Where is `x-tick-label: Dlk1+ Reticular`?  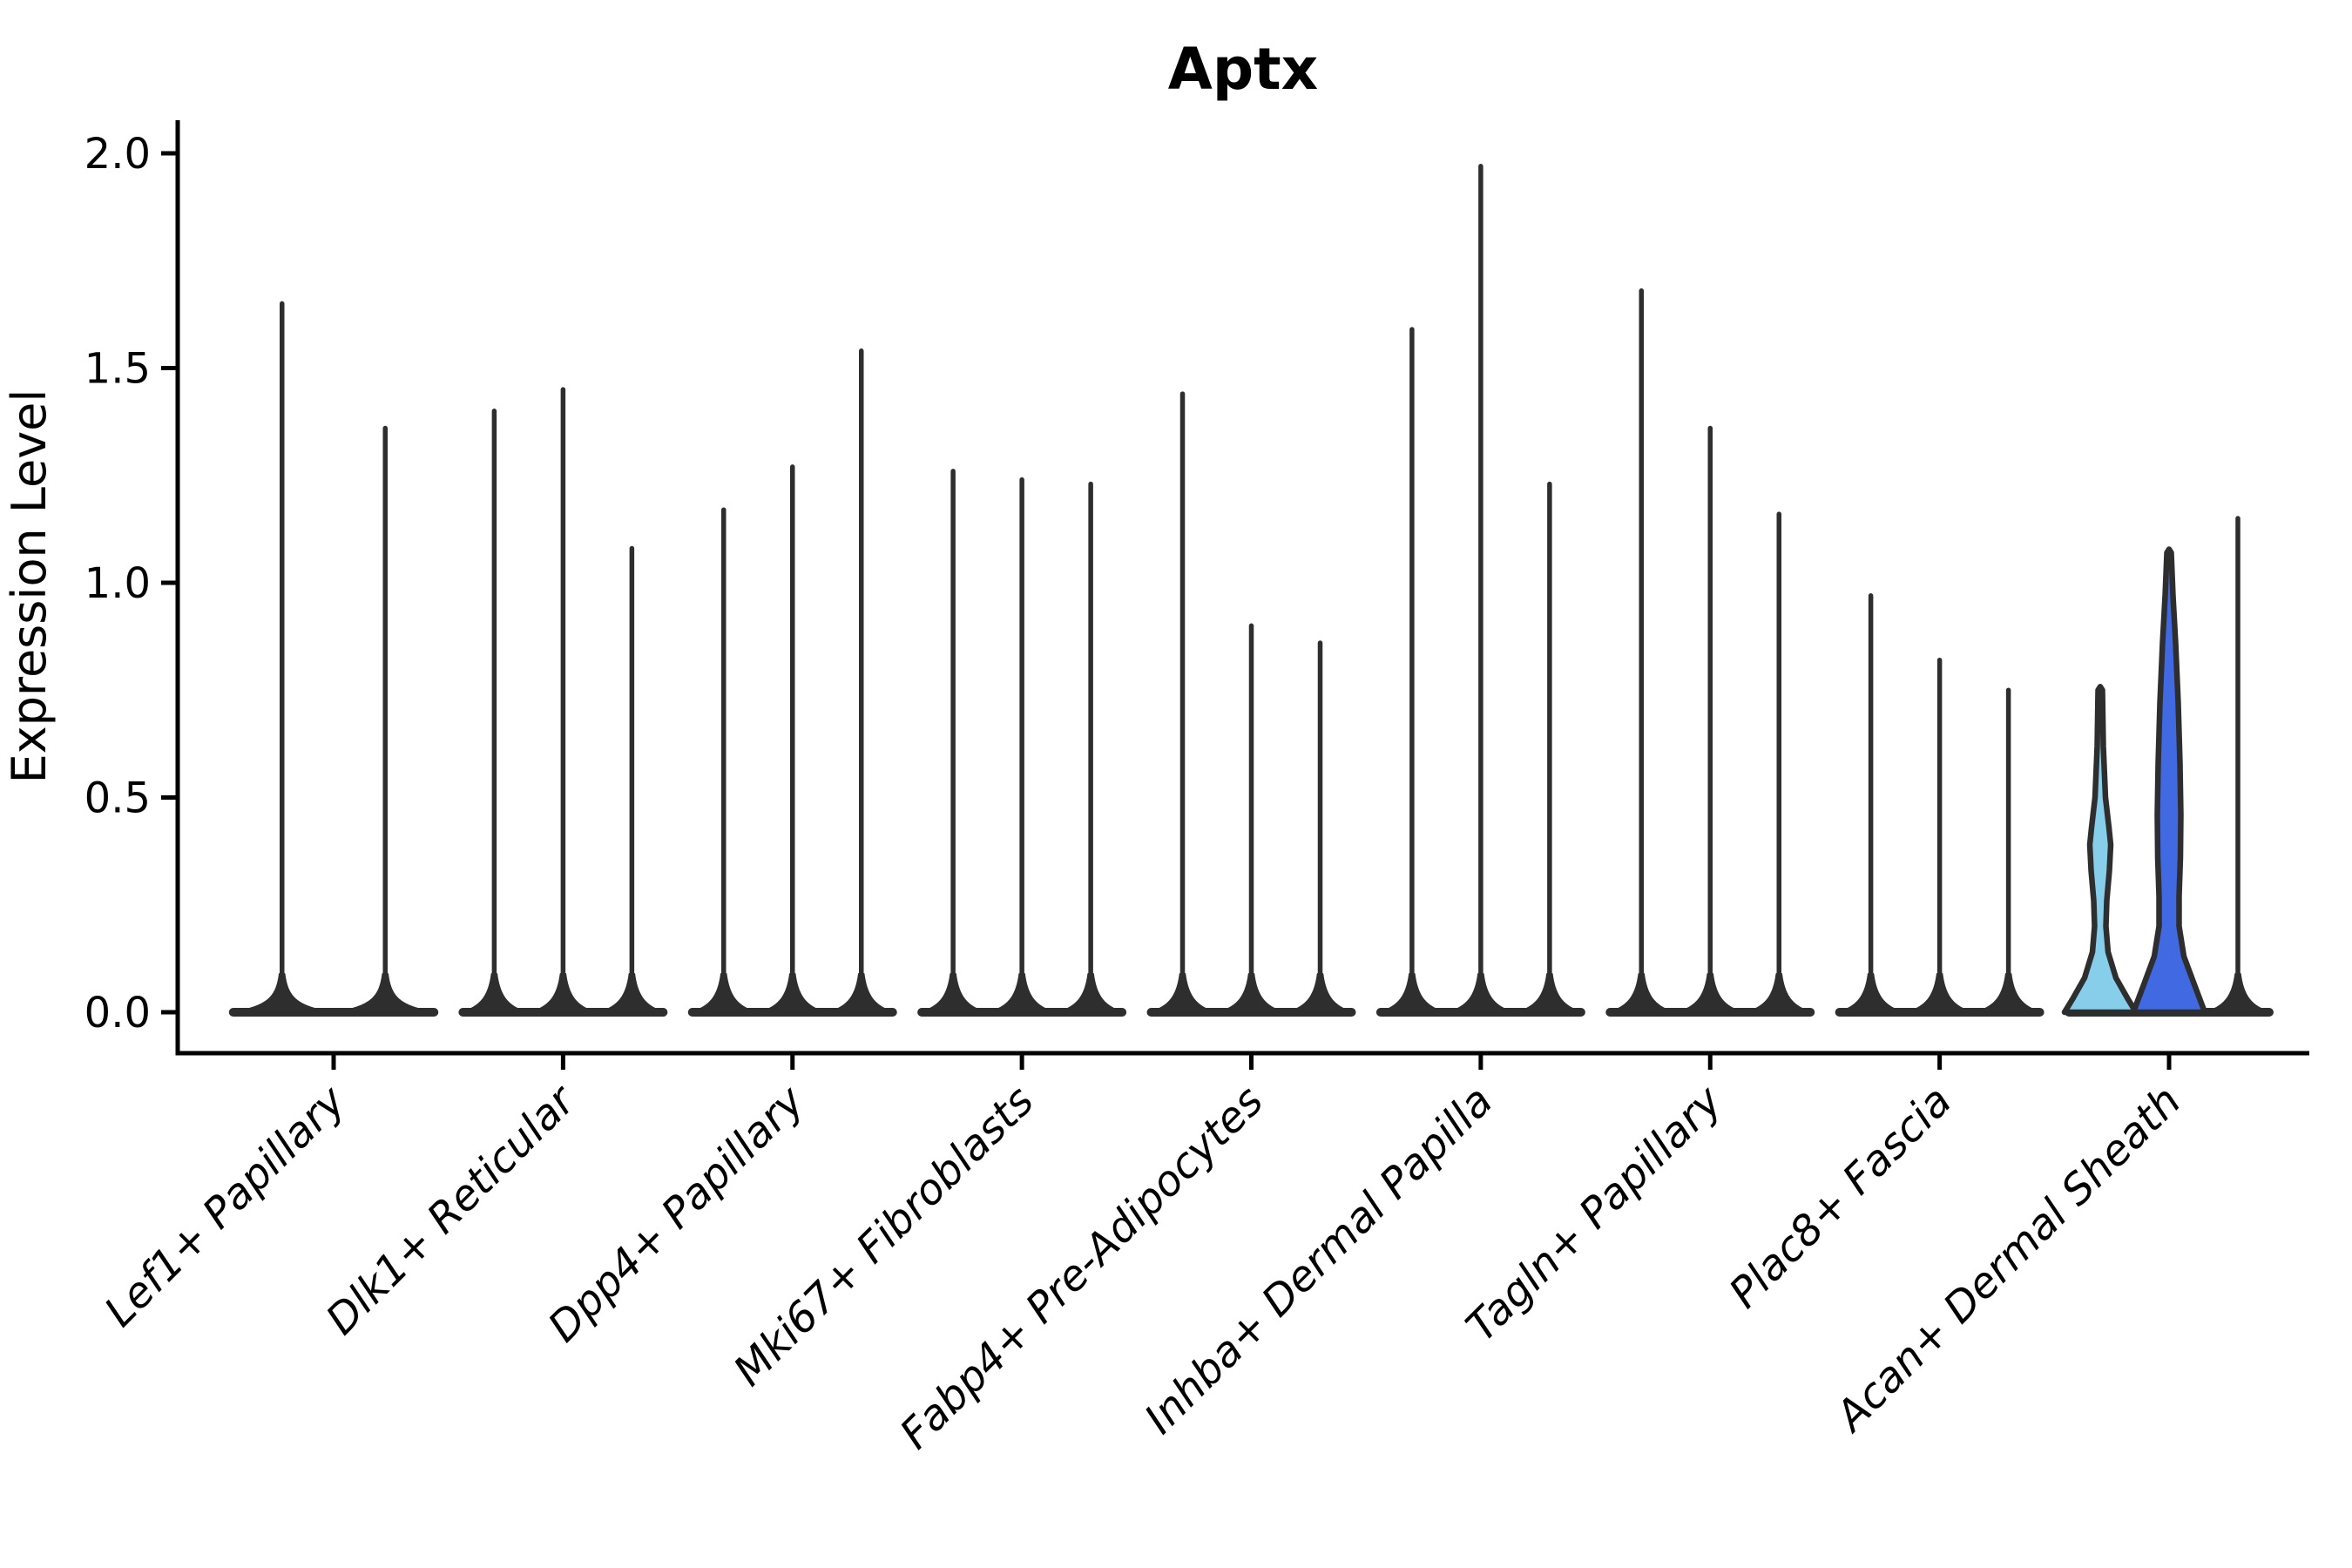 x-tick-label: Dlk1+ Reticular is located at coordinates (452, 1210).